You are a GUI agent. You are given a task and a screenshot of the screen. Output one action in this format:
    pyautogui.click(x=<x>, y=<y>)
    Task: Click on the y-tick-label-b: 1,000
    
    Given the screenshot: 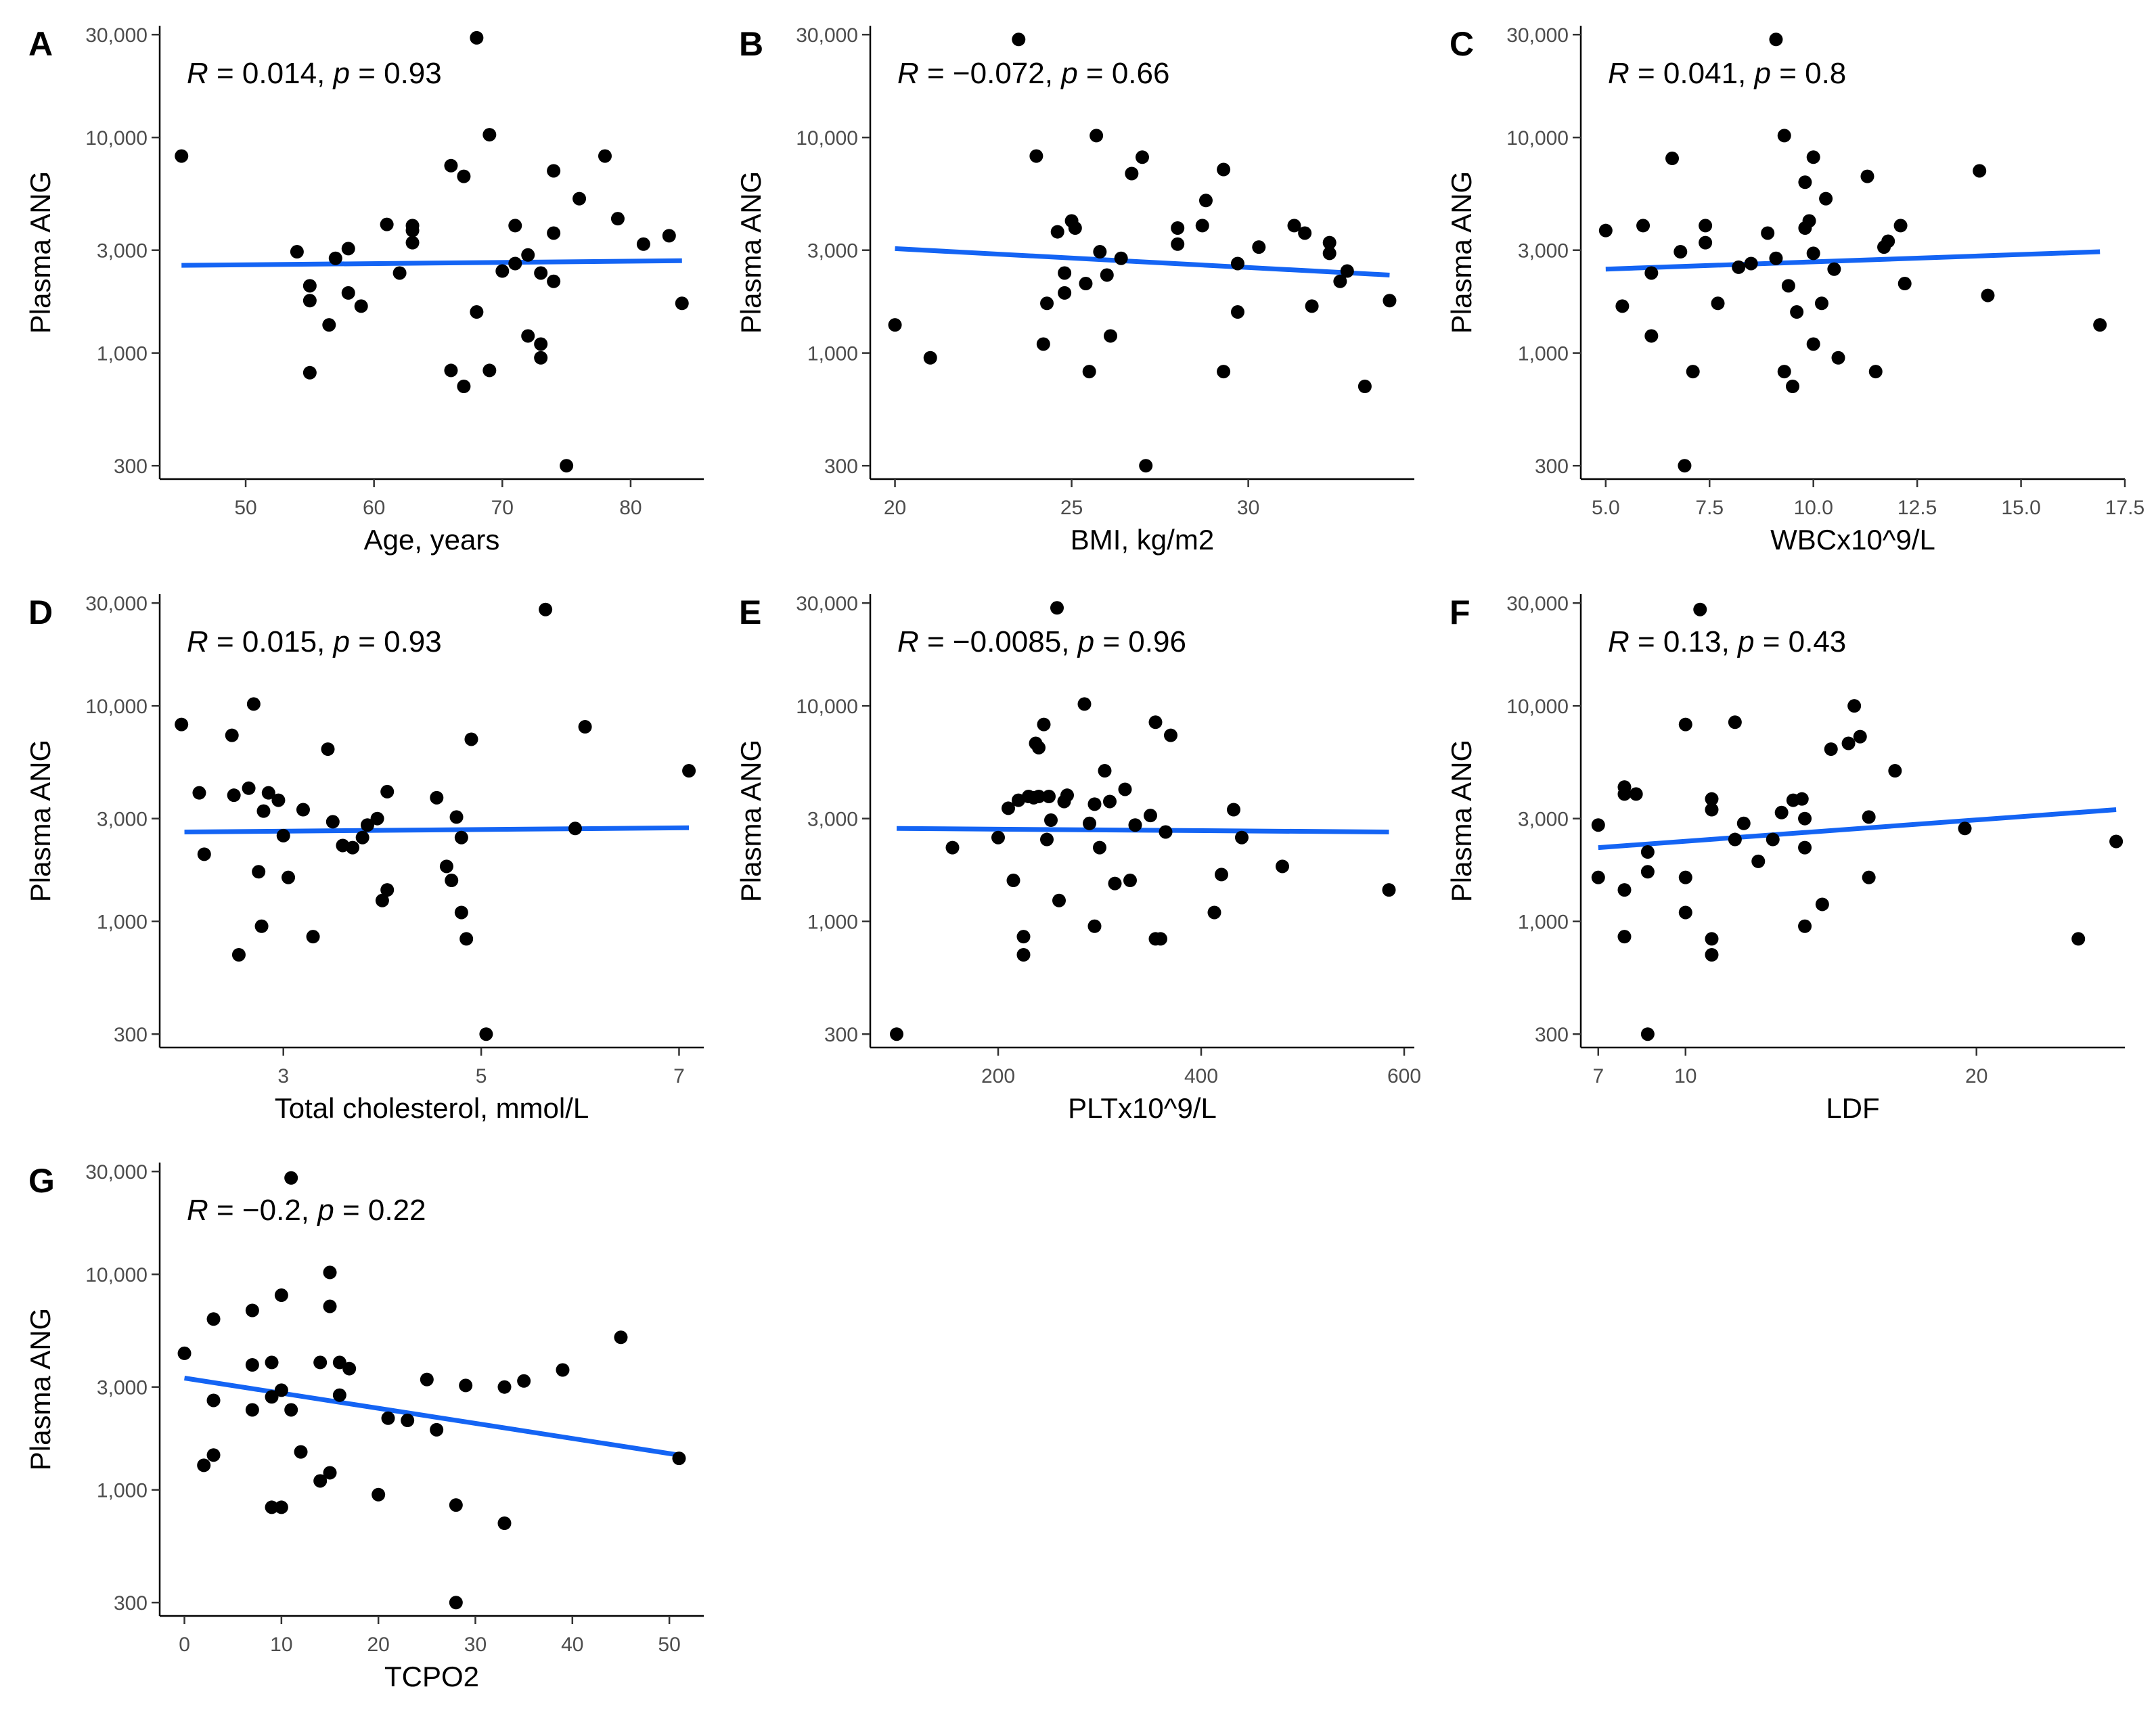 What is the action you would take?
    pyautogui.click(x=832, y=354)
    